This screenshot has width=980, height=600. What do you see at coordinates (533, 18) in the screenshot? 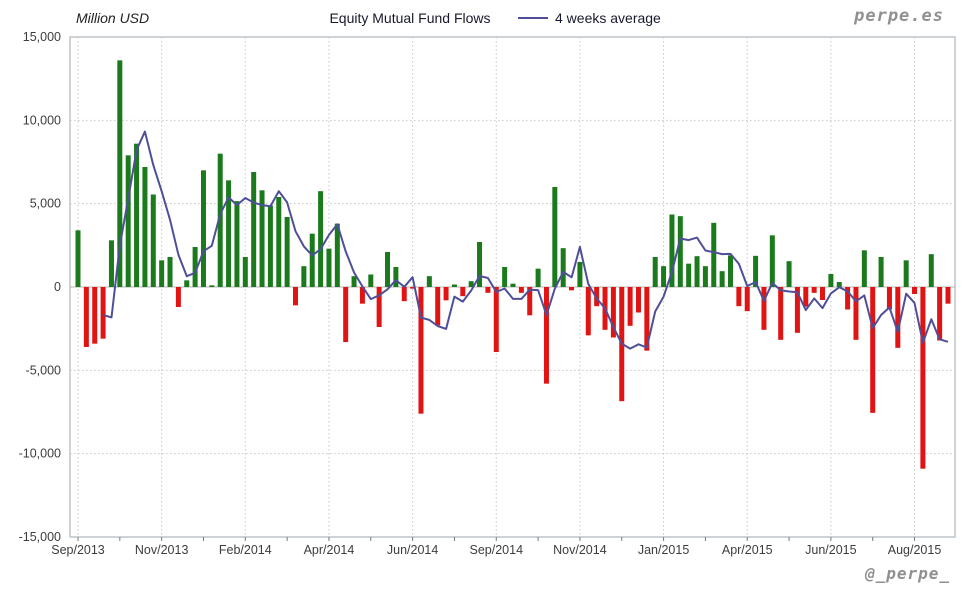
I see `legend-line-swatch` at bounding box center [533, 18].